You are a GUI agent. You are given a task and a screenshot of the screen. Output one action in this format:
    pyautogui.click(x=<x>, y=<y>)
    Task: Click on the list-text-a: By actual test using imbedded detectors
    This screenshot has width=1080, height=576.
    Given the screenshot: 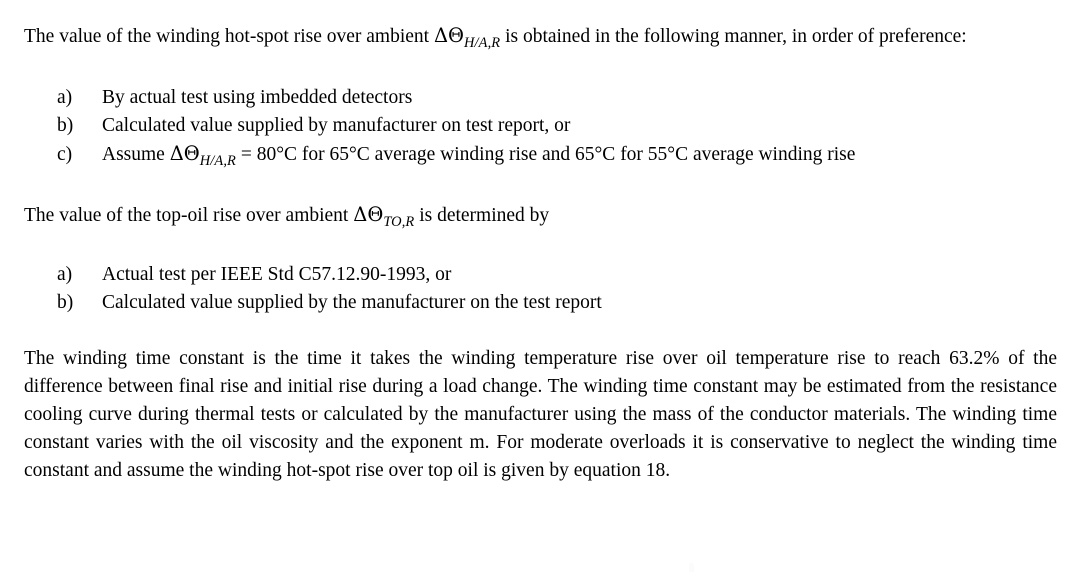 What is the action you would take?
    pyautogui.click(x=257, y=97)
    